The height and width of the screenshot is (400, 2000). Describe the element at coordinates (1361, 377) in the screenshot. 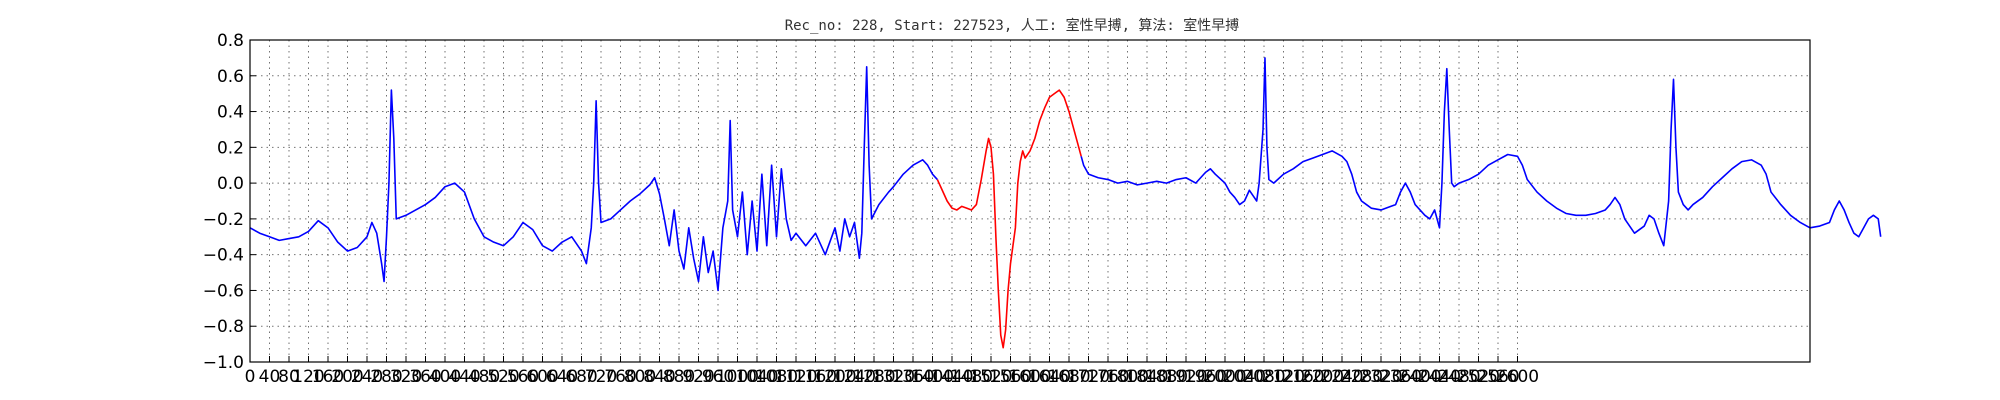

I see `x-tick-label: 2280` at that location.